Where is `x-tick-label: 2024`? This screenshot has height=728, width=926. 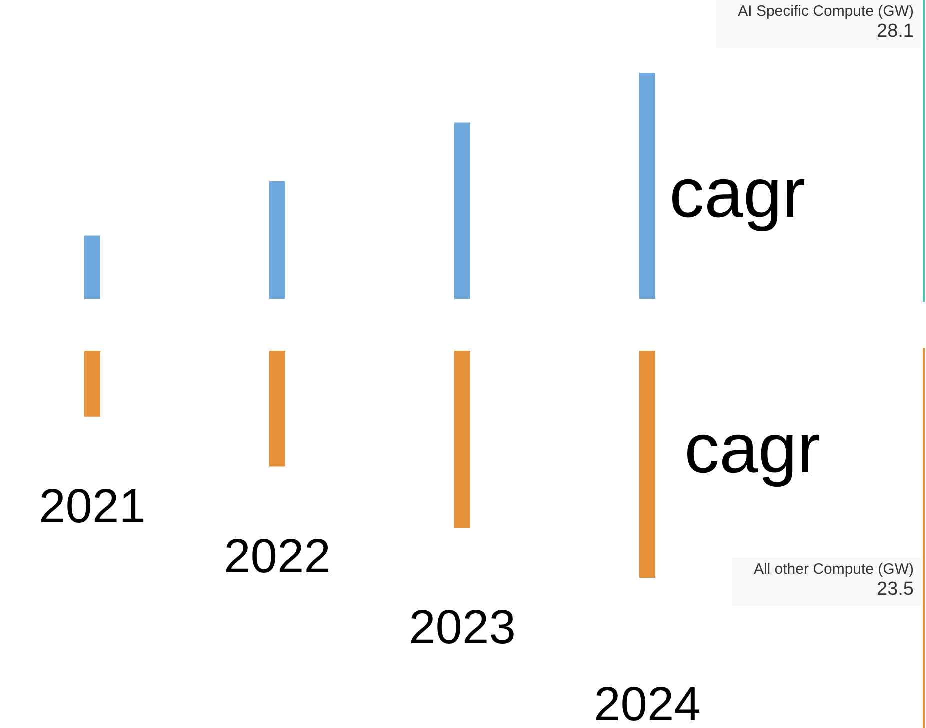
x-tick-label: 2024 is located at coordinates (647, 703).